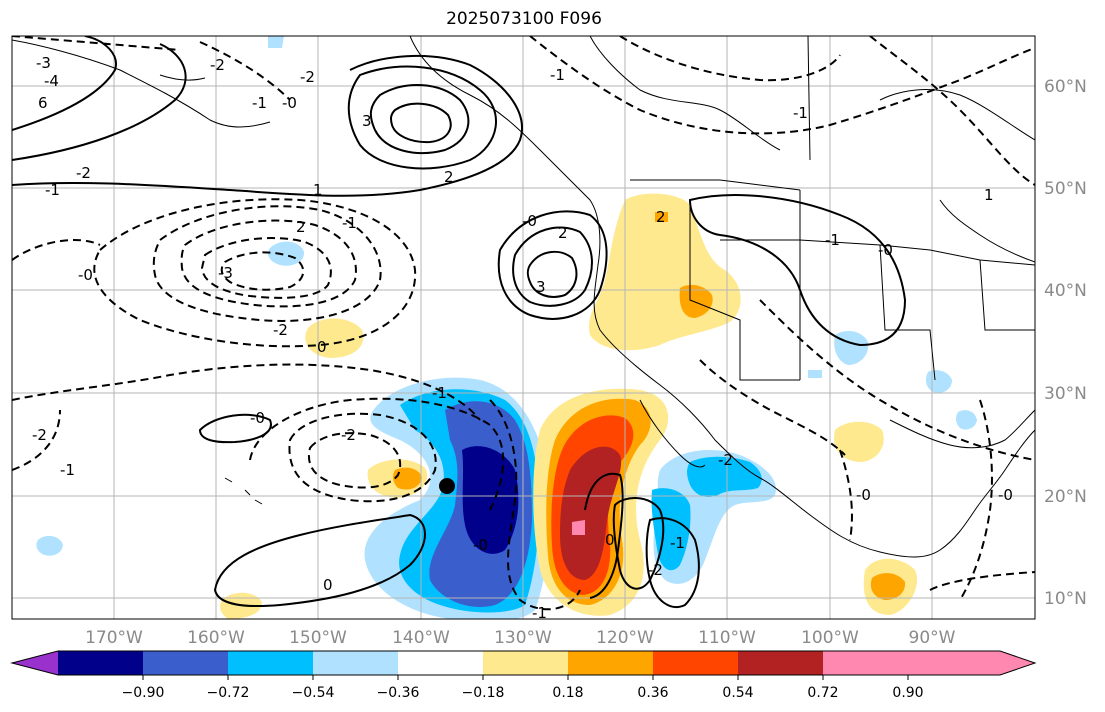  I want to click on colorbar-tick-label: 0.18, so click(567, 693).